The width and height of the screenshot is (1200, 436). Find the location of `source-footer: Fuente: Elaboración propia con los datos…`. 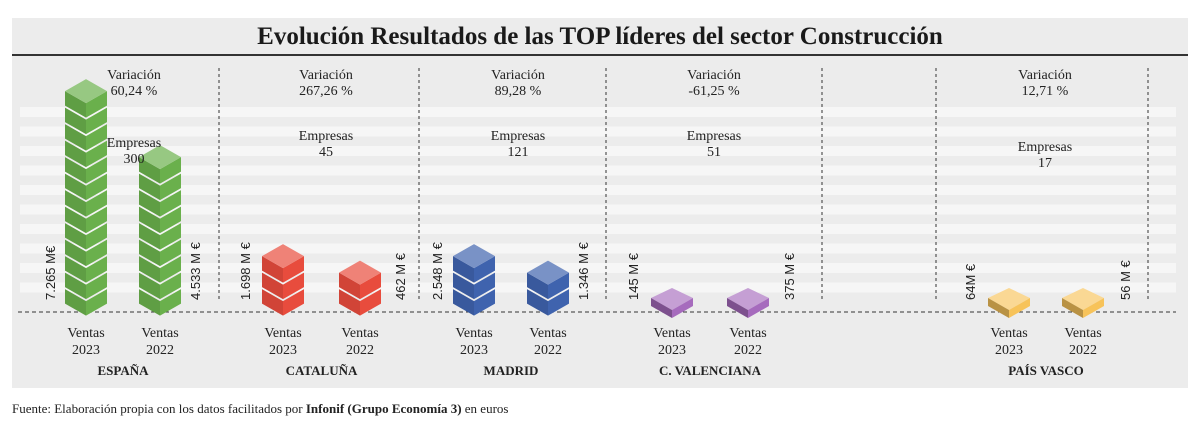

source-footer: Fuente: Elaboración propia con los datos… is located at coordinates (260, 409).